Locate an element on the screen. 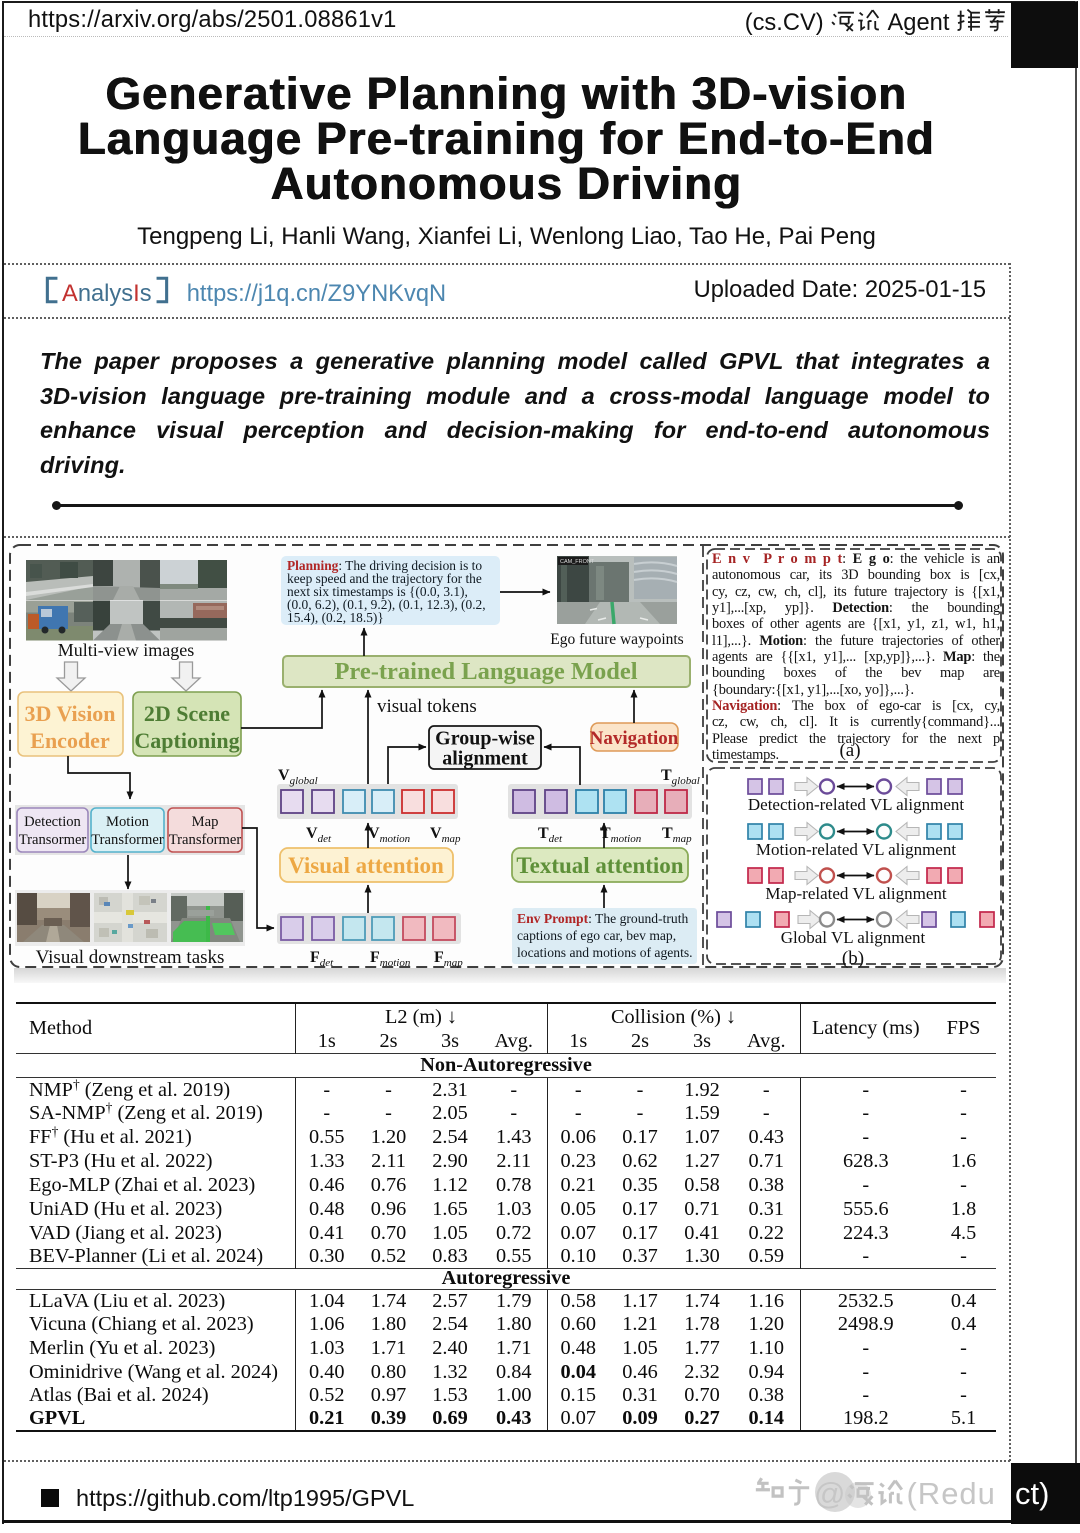  svg-text: Group-wise is located at coordinates (485, 739).